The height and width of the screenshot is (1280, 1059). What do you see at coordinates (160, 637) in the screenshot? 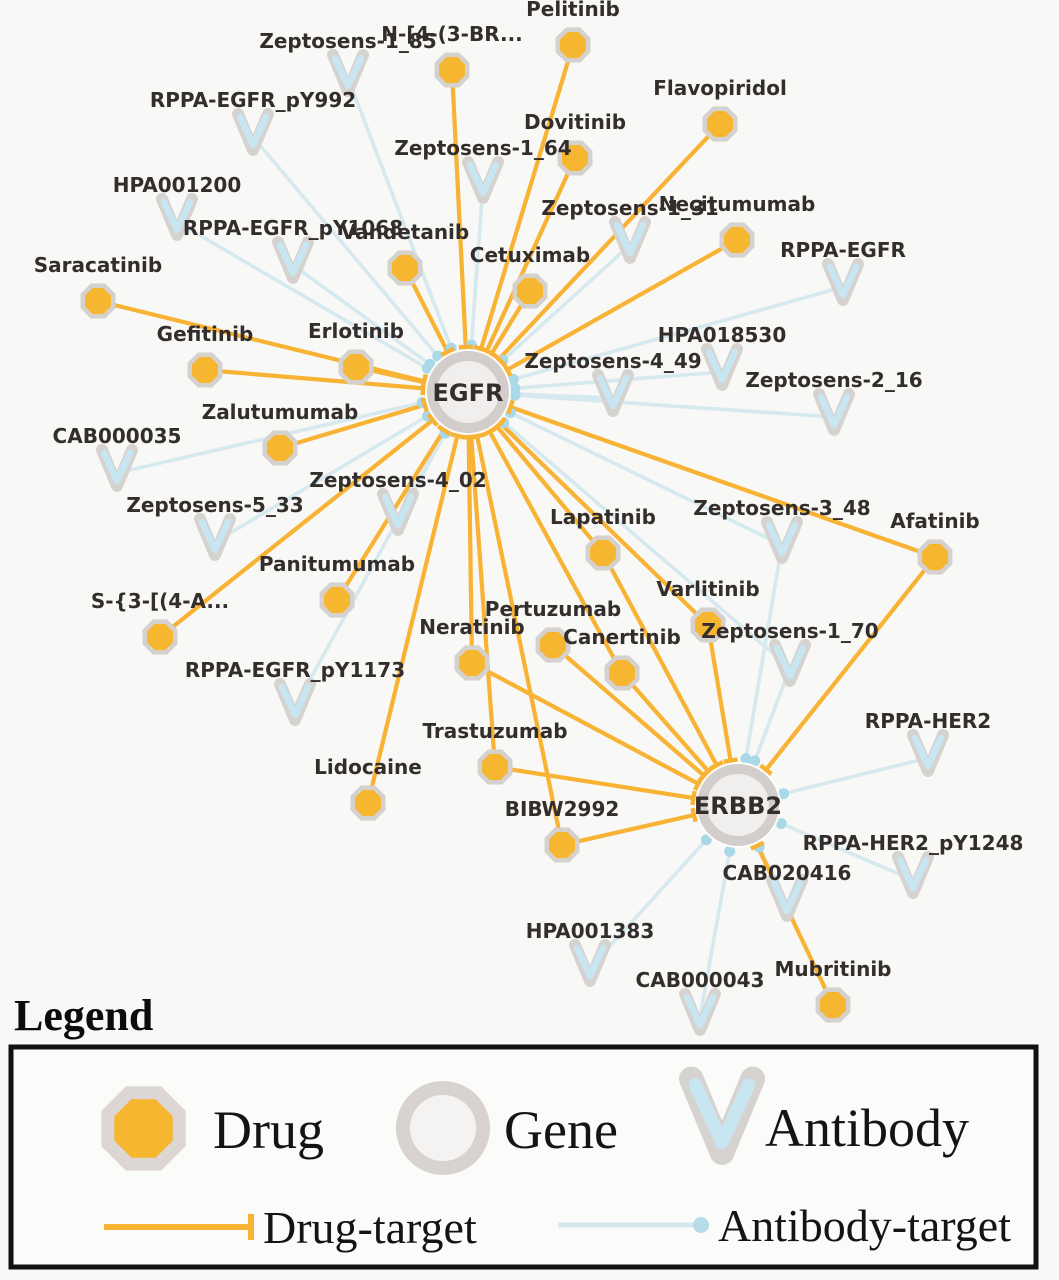
I see `drug-node-s-3-4-a` at bounding box center [160, 637].